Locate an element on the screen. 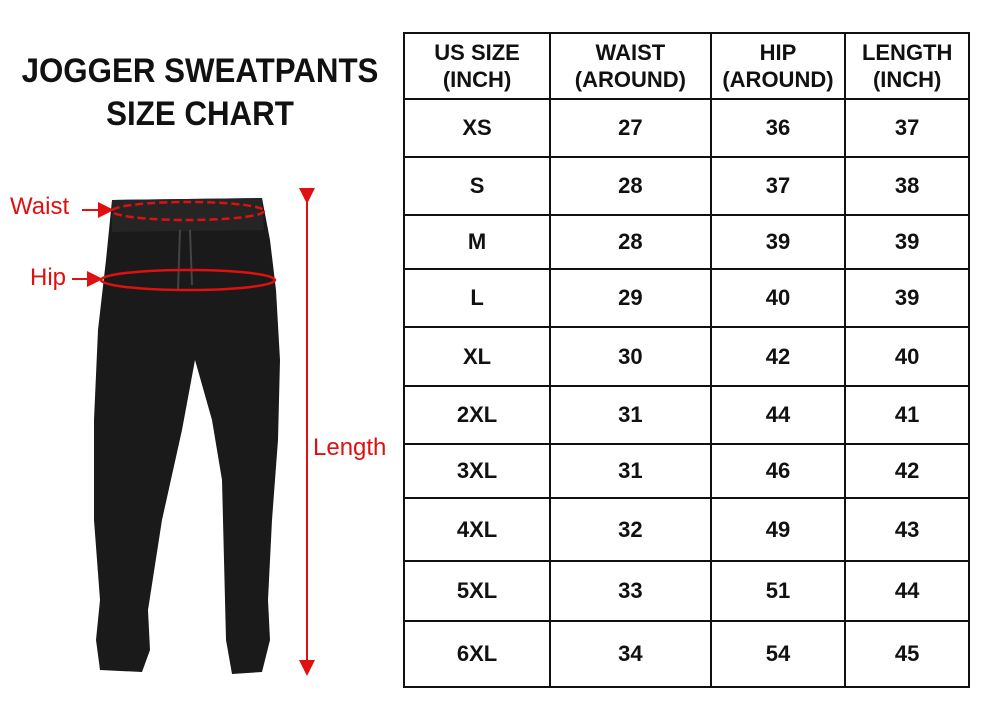 The width and height of the screenshot is (1000, 705). table-row: 3XL 31 46 42 is located at coordinates (686, 471).